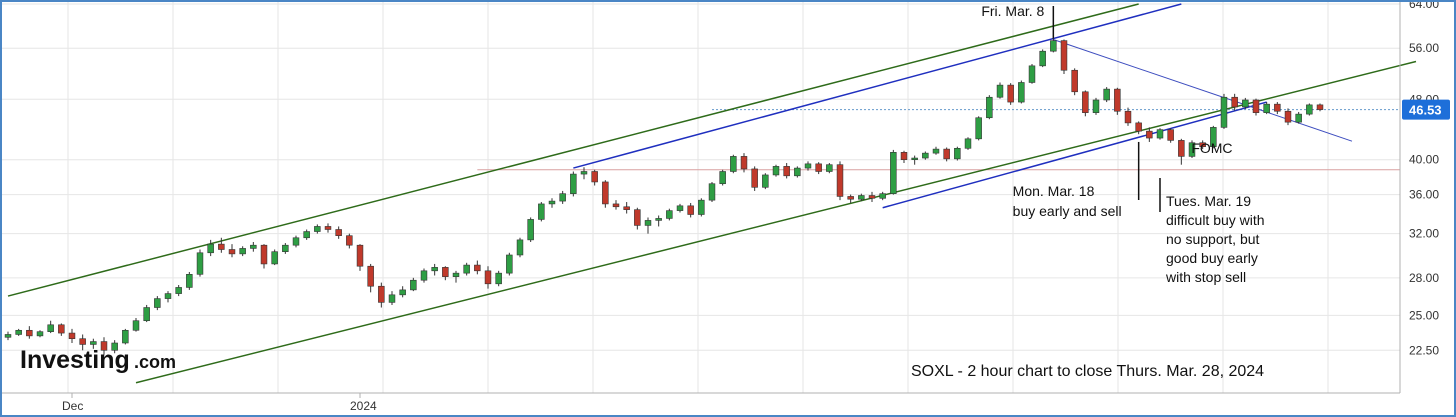 The height and width of the screenshot is (417, 1456). I want to click on y-tick-label: 22.50, so click(1424, 350).